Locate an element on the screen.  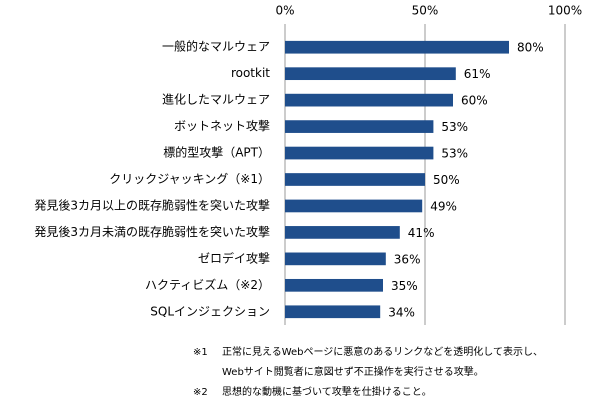
x-tick-label: 0% is located at coordinates (284, 11).